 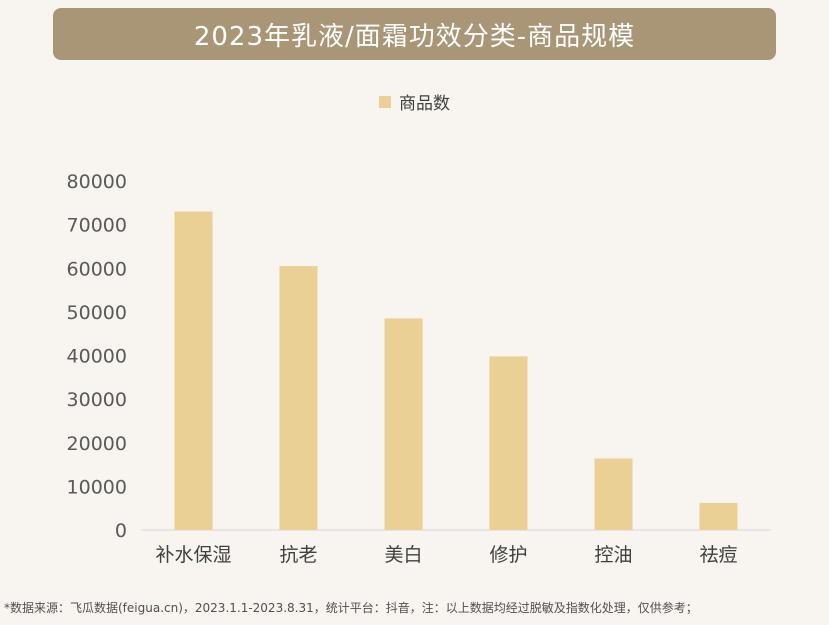 What do you see at coordinates (718, 555) in the screenshot?
I see `x-tick-label: 祛痘` at bounding box center [718, 555].